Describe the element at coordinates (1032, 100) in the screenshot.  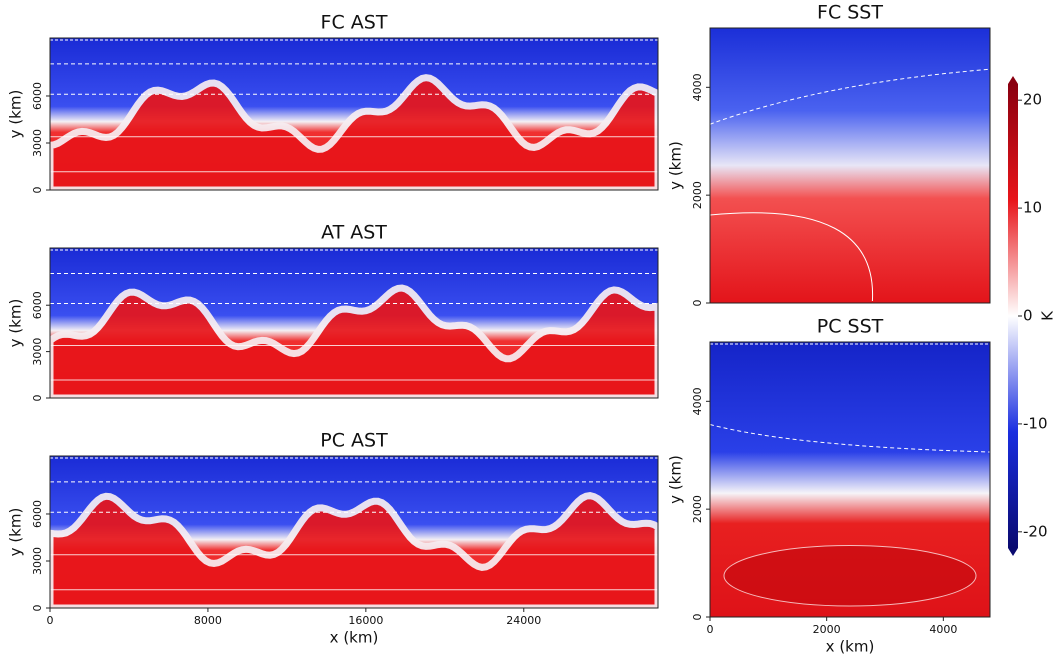
I see `colorbar-tick-label: 20` at that location.